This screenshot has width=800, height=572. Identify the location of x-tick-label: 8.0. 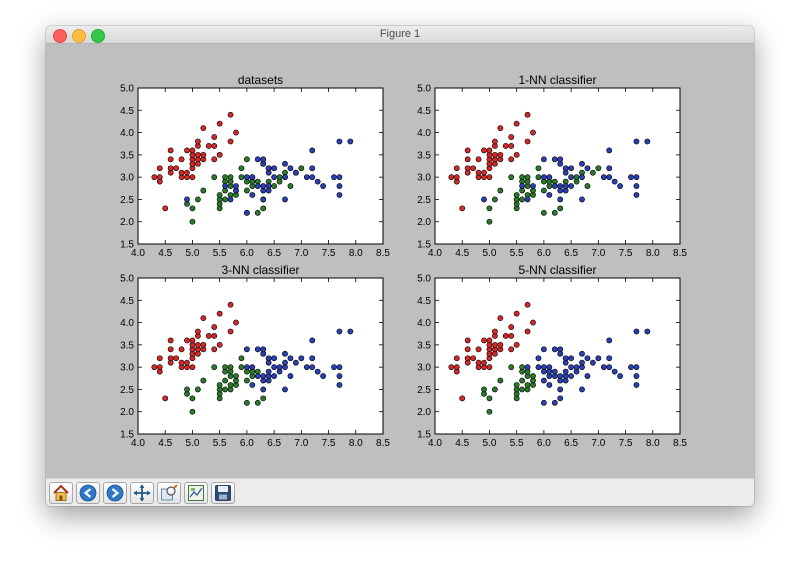
(356, 253).